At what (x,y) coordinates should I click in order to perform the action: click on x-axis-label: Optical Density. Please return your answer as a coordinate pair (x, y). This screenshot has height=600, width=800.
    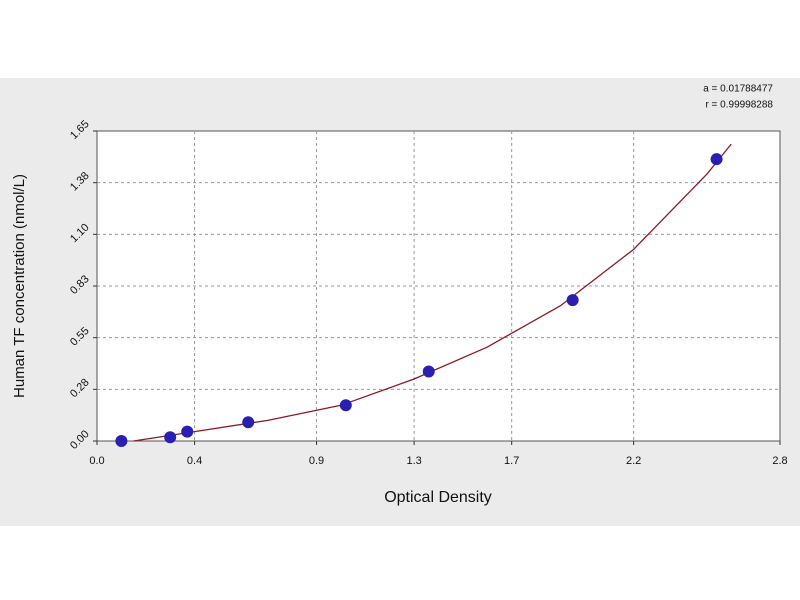
    Looking at the image, I should click on (438, 497).